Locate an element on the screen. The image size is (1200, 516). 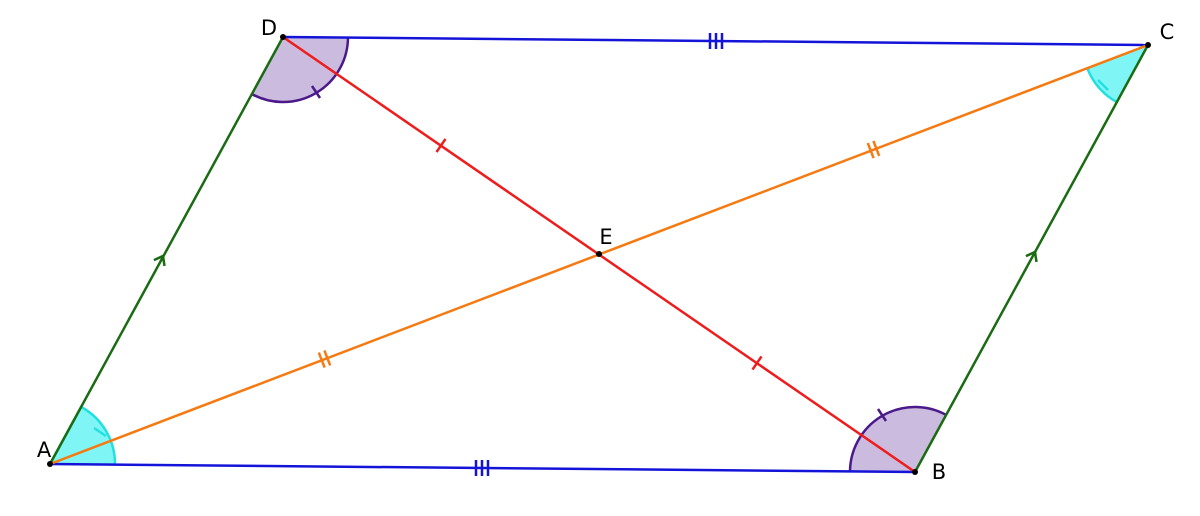
angle-c is located at coordinates (1117, 74).